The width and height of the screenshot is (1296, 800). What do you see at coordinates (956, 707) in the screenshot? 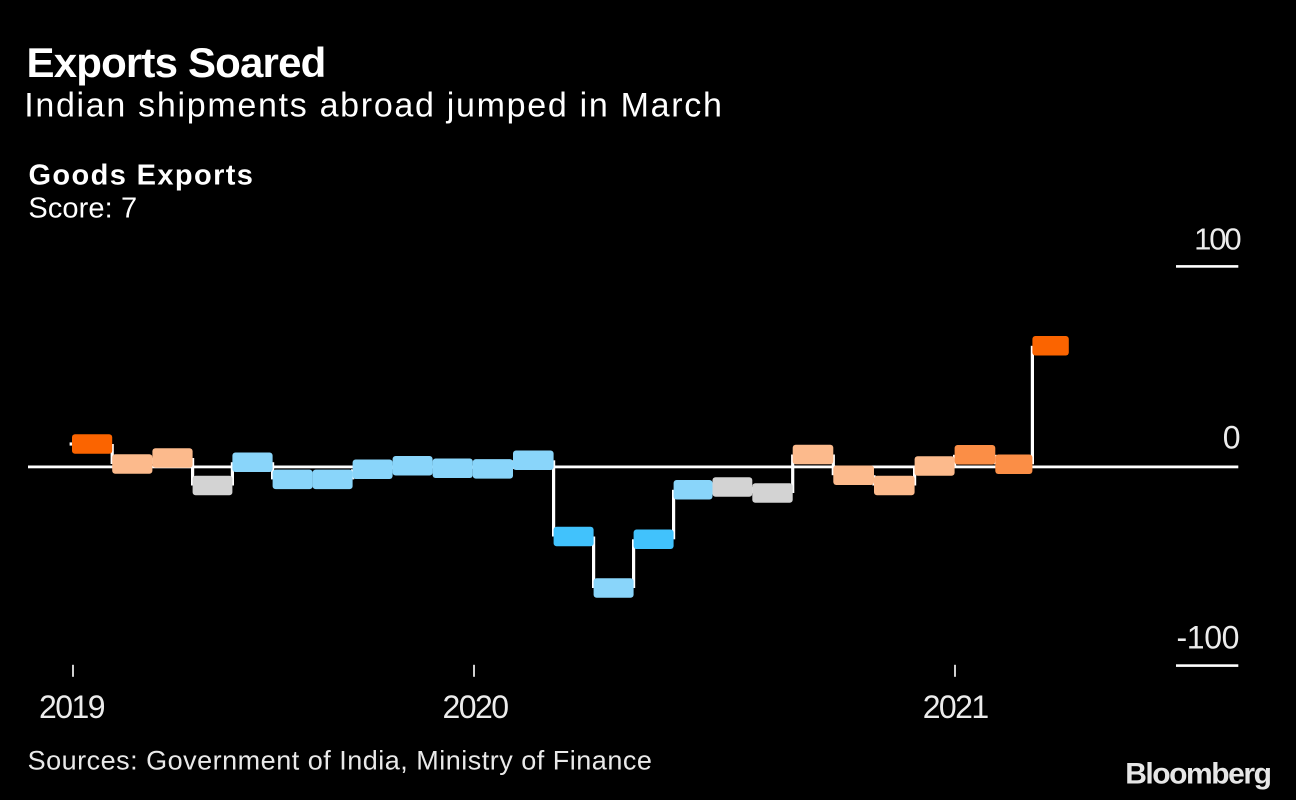
I see `svg-text: 2021` at bounding box center [956, 707].